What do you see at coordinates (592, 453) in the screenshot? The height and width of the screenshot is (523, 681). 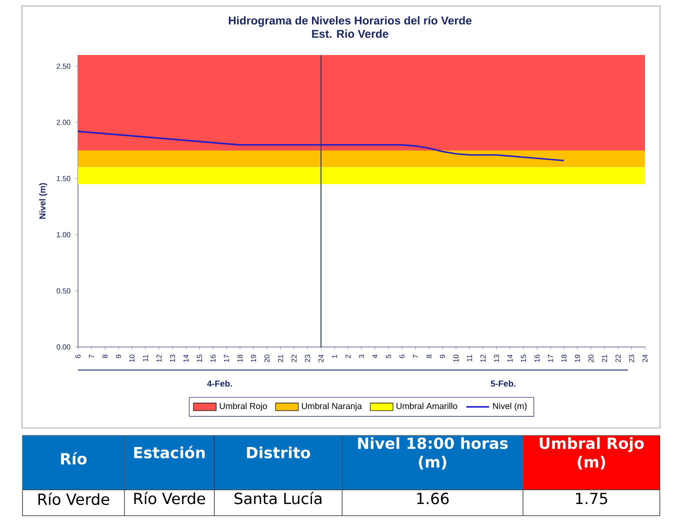 I see `category-label: Umbral Rojo (m)` at bounding box center [592, 453].